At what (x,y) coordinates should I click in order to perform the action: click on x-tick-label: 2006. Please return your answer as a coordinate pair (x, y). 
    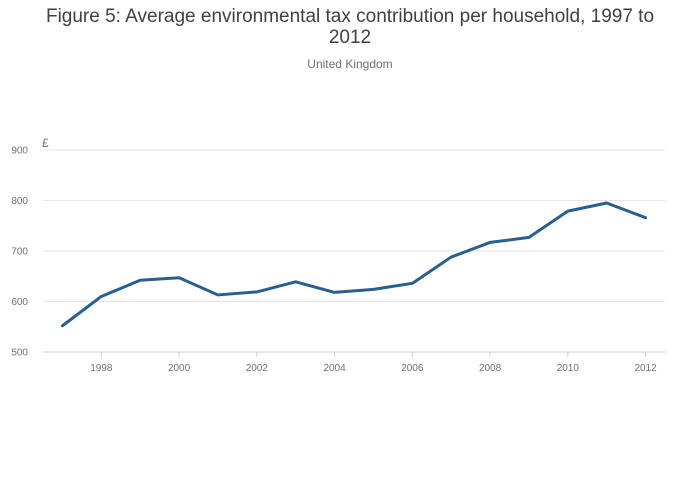
    Looking at the image, I should click on (412, 368).